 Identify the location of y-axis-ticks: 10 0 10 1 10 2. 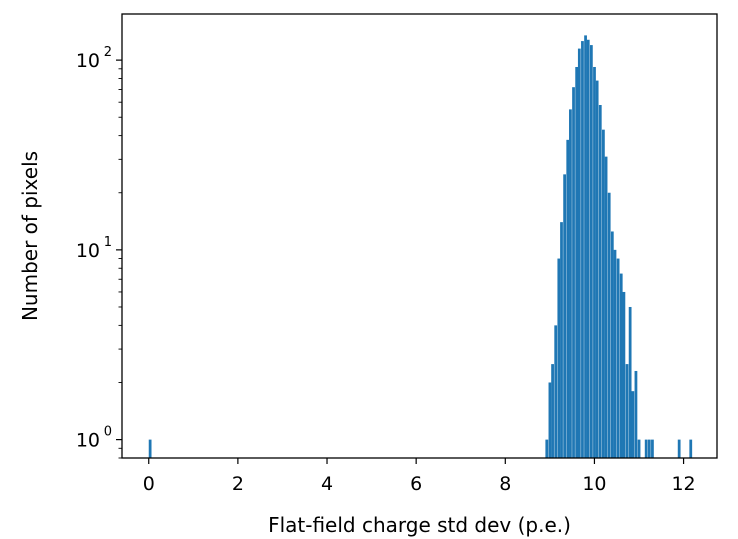
(99, 252).